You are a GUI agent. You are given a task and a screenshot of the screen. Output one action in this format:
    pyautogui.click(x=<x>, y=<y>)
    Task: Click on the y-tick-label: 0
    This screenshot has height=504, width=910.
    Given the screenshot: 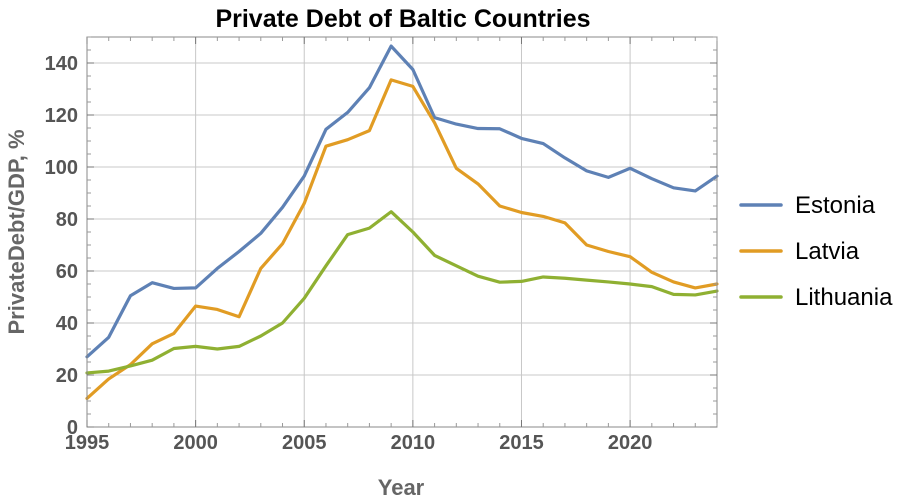 What is the action you would take?
    pyautogui.click(x=72, y=428)
    